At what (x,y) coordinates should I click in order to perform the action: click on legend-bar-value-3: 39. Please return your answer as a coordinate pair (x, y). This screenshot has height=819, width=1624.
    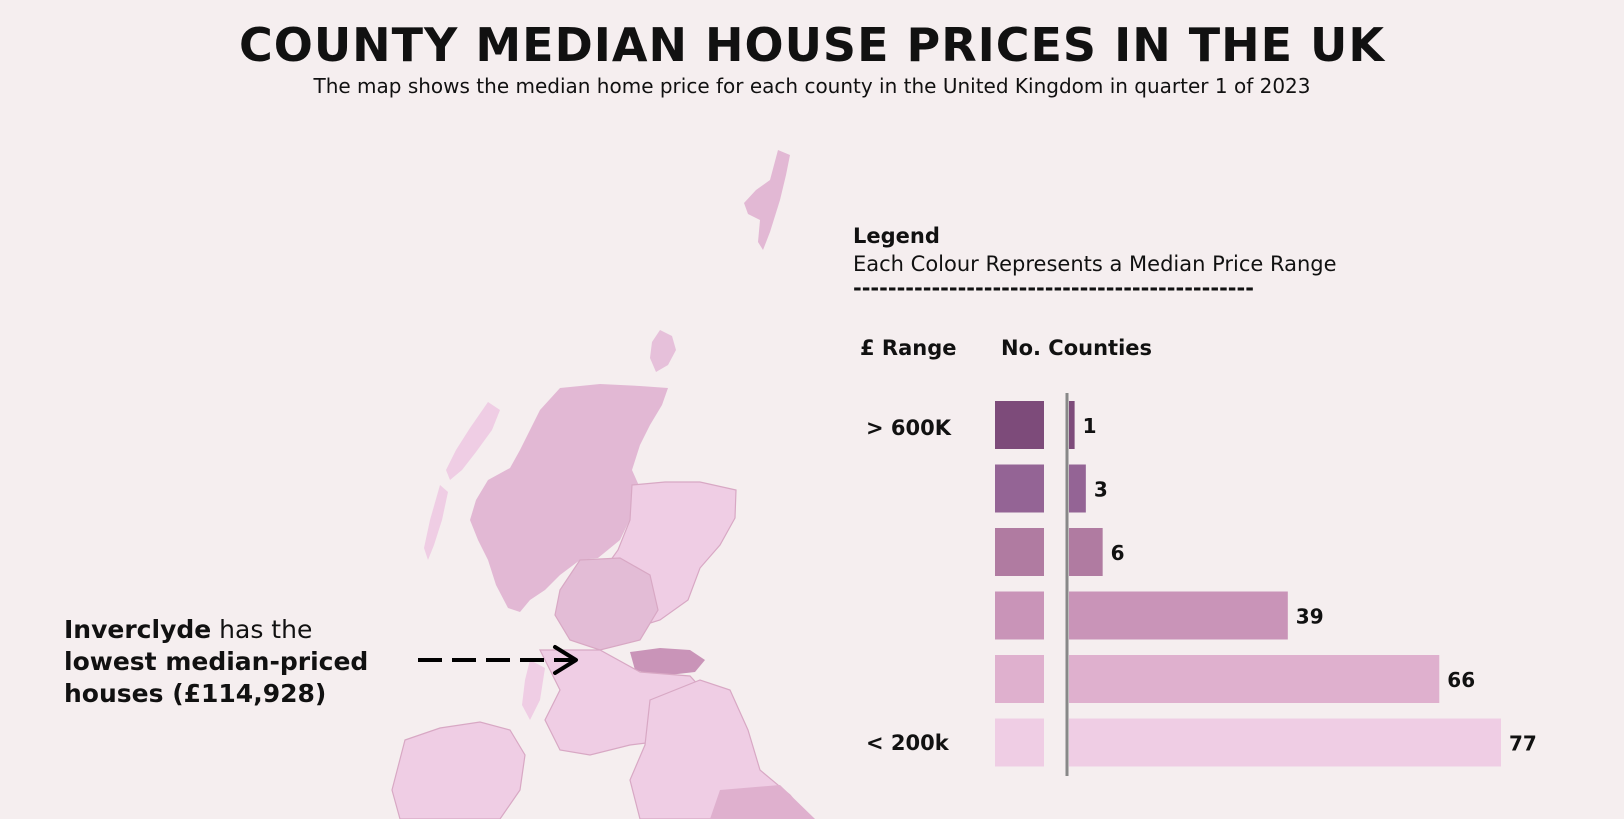
    Looking at the image, I should click on (1310, 617).